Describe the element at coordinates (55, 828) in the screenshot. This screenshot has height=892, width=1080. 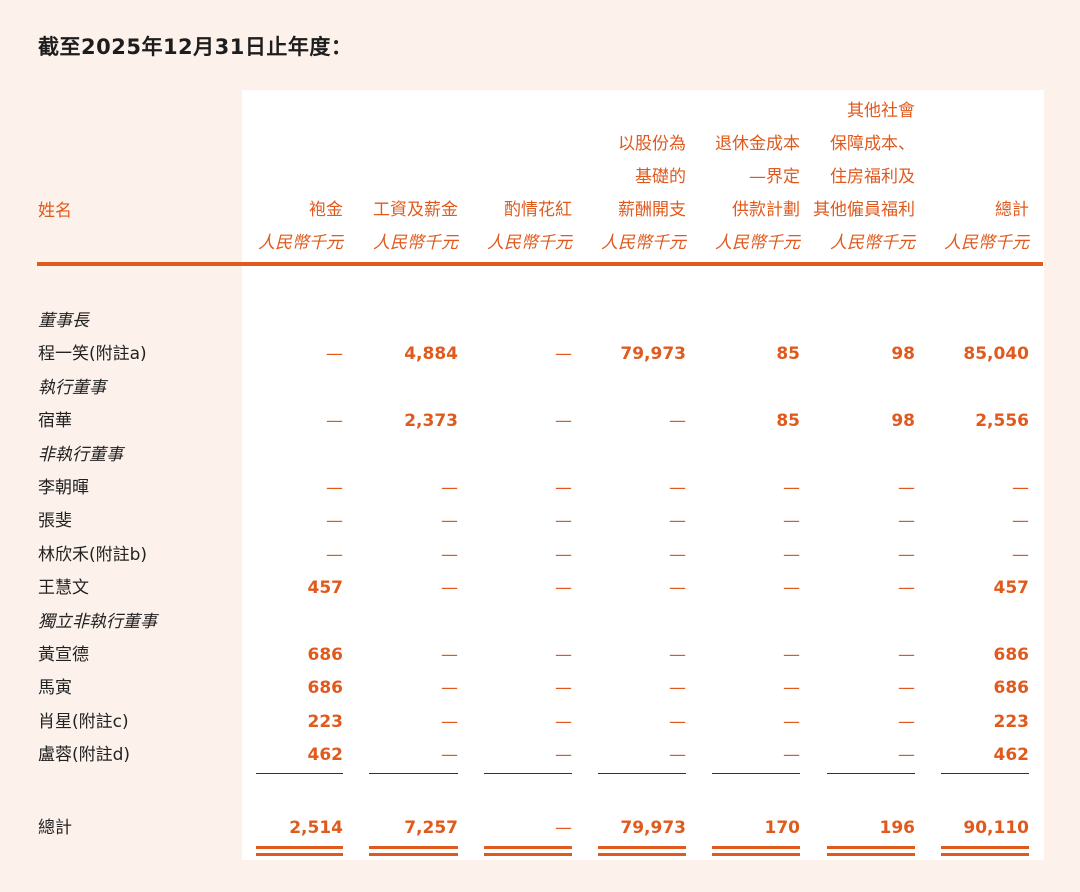
I see `total-label: 總計` at that location.